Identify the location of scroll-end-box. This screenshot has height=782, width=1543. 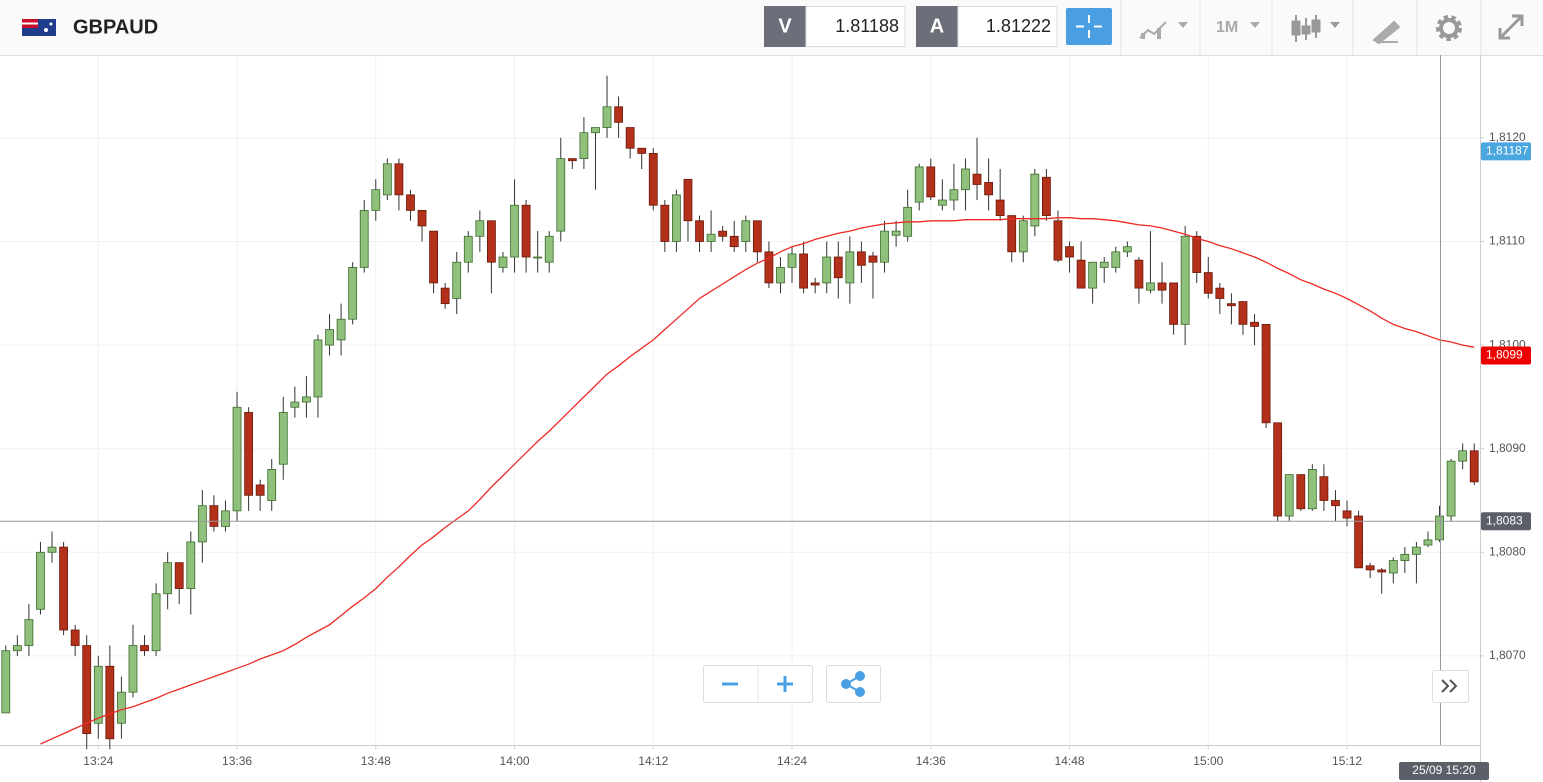
(1450, 686).